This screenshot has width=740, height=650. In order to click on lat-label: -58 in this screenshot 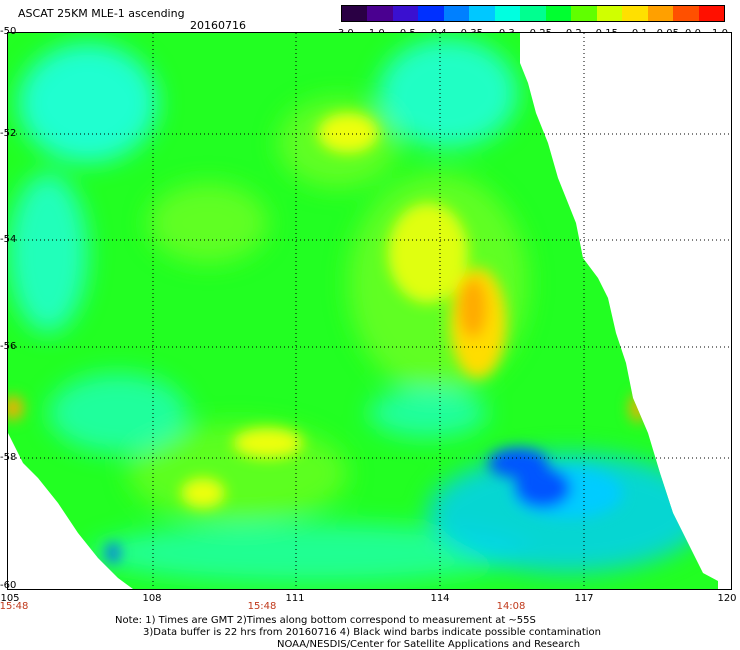, I will do `click(8, 457)`.